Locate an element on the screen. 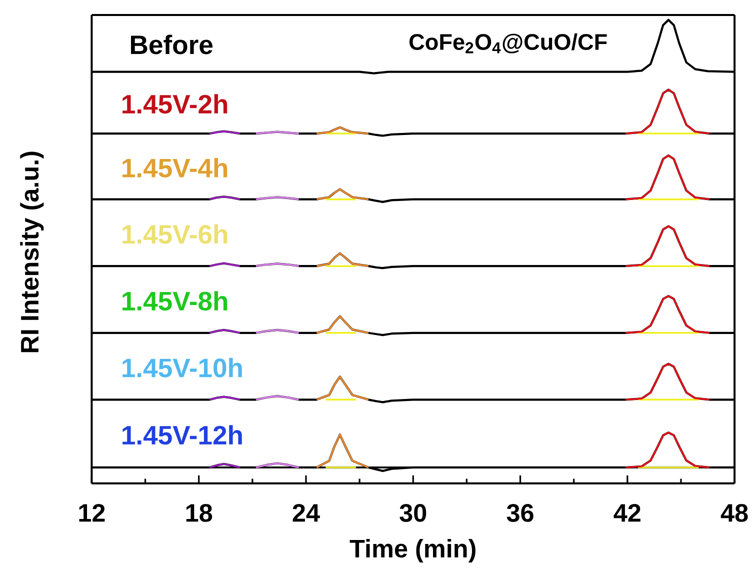 This screenshot has width=753, height=577. x-tick-label: 30 is located at coordinates (413, 513).